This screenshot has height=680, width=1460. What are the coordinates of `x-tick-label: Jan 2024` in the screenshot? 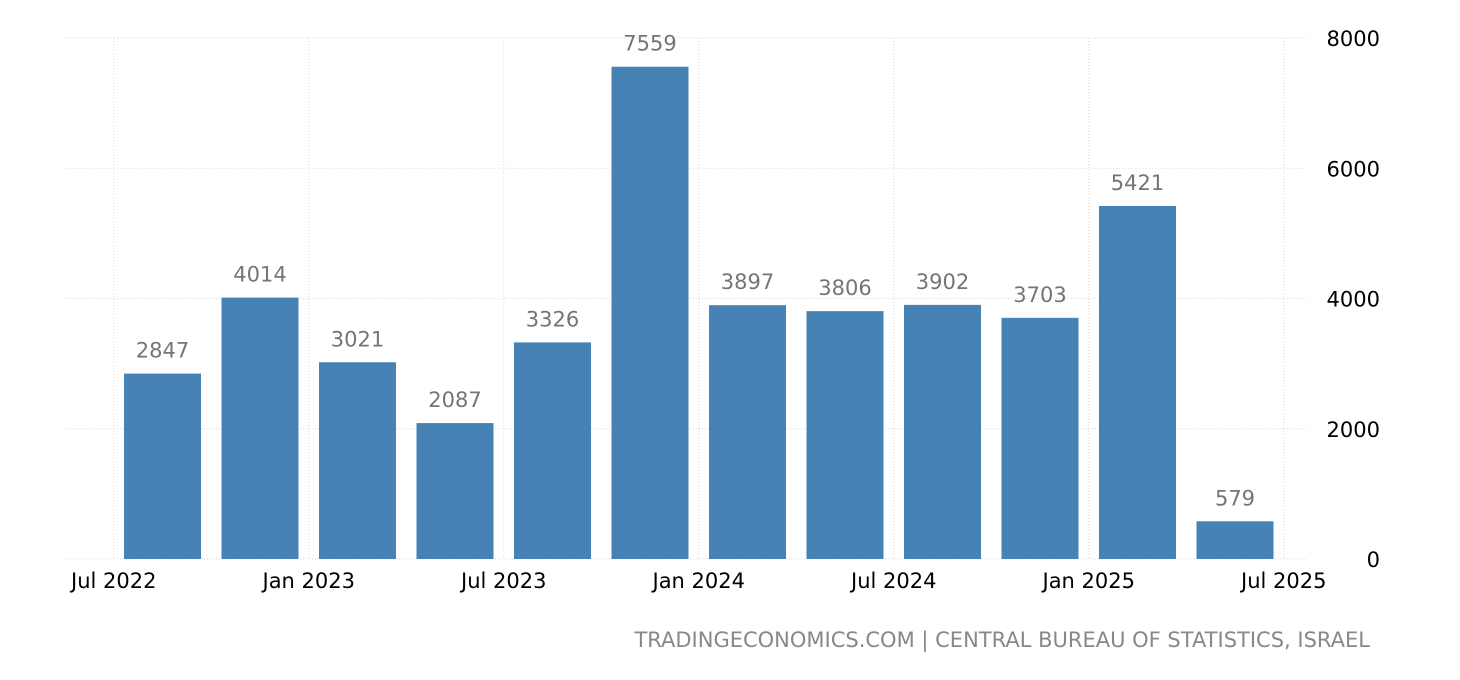 It's located at (698, 581).